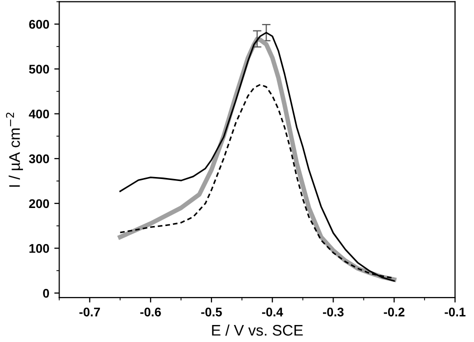 This screenshot has height=342, width=474. I want to click on y-tick-label: 100, so click(39, 248).